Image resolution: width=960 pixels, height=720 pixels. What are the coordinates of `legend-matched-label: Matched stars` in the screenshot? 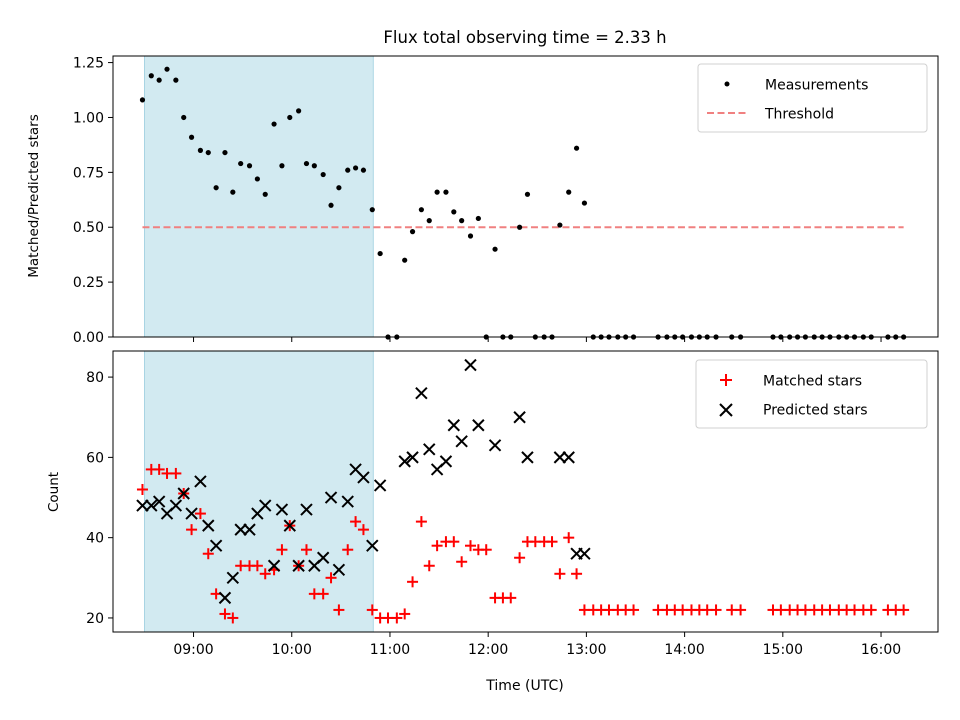 It's located at (812, 382).